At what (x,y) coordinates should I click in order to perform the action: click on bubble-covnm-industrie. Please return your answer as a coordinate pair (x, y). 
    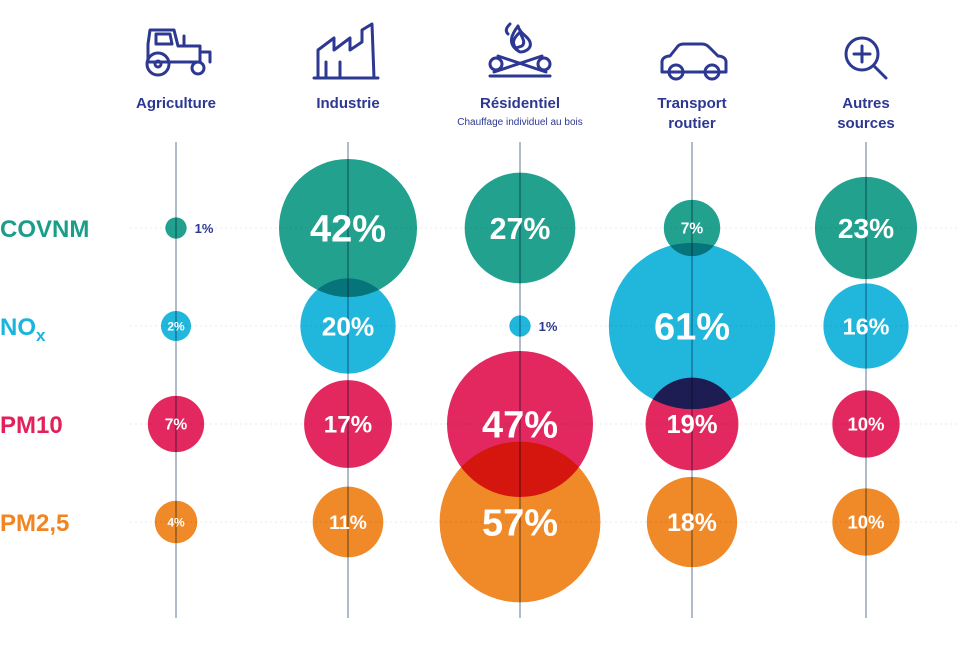
    Looking at the image, I should click on (348, 228).